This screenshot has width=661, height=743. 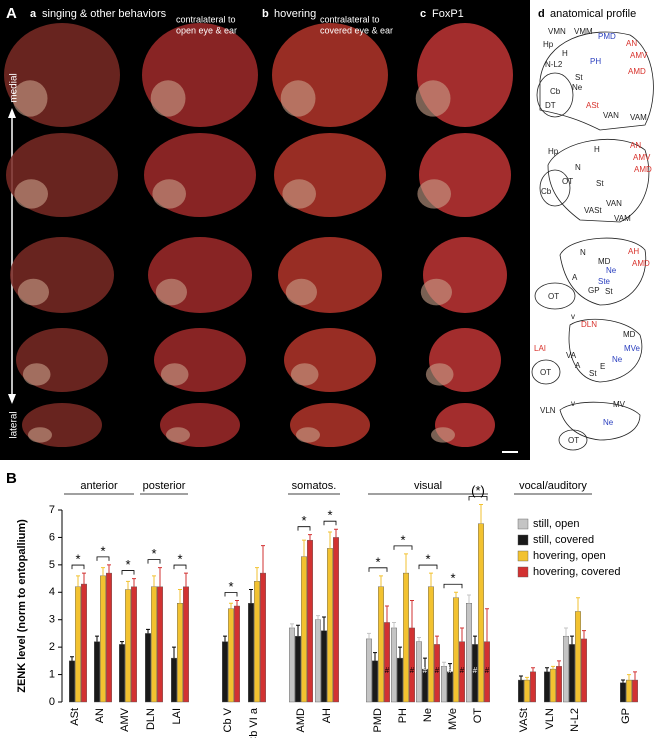 I want to click on column-title: covered eye & ear, so click(x=356, y=30).